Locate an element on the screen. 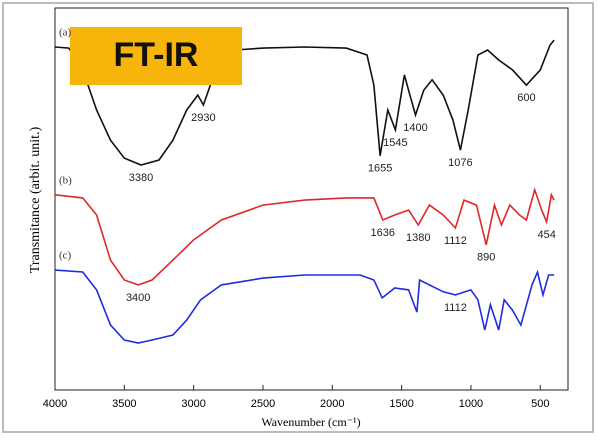 The height and width of the screenshot is (441, 597). peak-label: 600 is located at coordinates (526, 98).